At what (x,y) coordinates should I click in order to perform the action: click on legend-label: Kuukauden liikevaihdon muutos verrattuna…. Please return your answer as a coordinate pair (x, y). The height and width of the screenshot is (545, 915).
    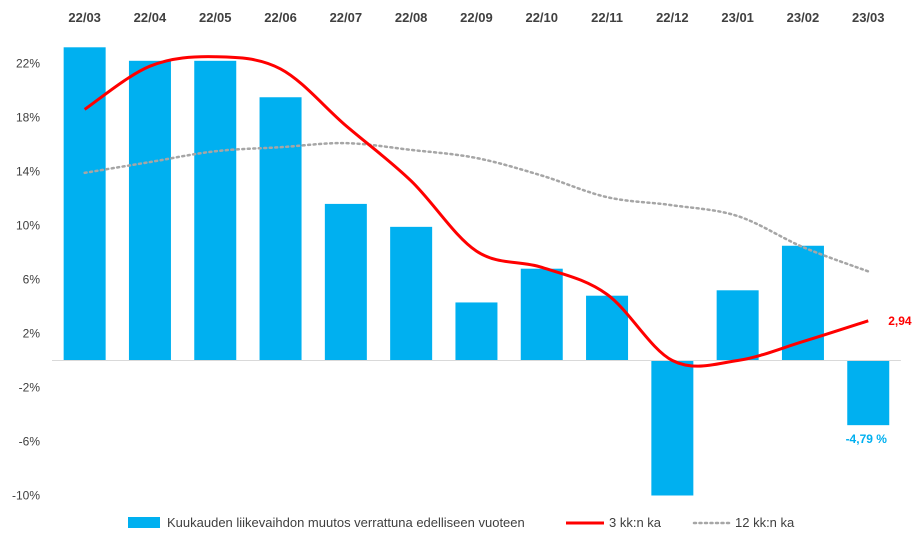
    Looking at the image, I should click on (346, 522).